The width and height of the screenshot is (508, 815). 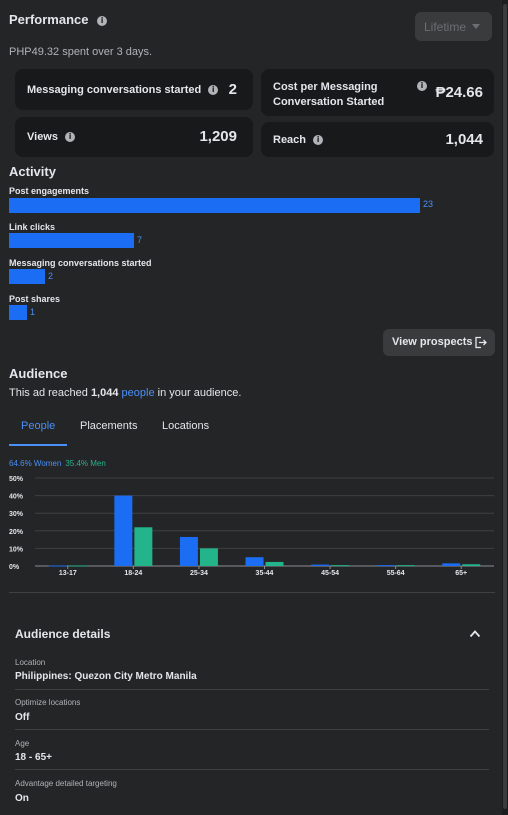 What do you see at coordinates (330, 573) in the screenshot?
I see `x-tick-label: 45-54` at bounding box center [330, 573].